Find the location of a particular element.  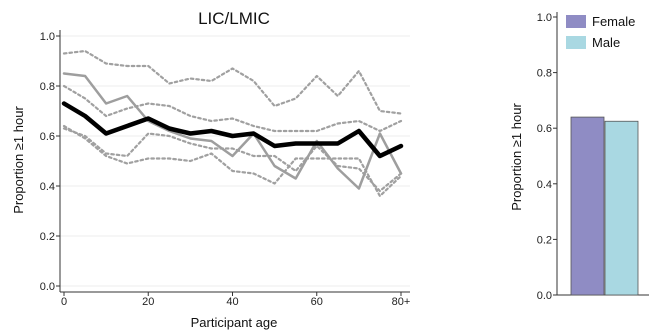

left-x-tick-label: 60 is located at coordinates (317, 302).